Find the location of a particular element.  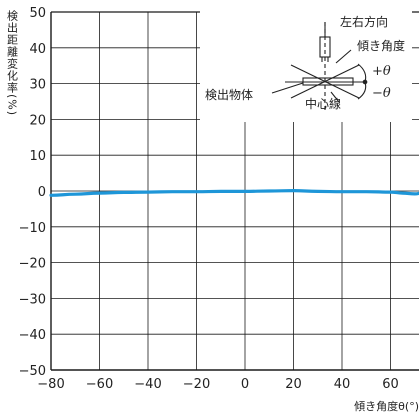

inset-diagram: 左右方向 傾き角度 +θ −θ 検出物体 中心線 is located at coordinates (306, 66).